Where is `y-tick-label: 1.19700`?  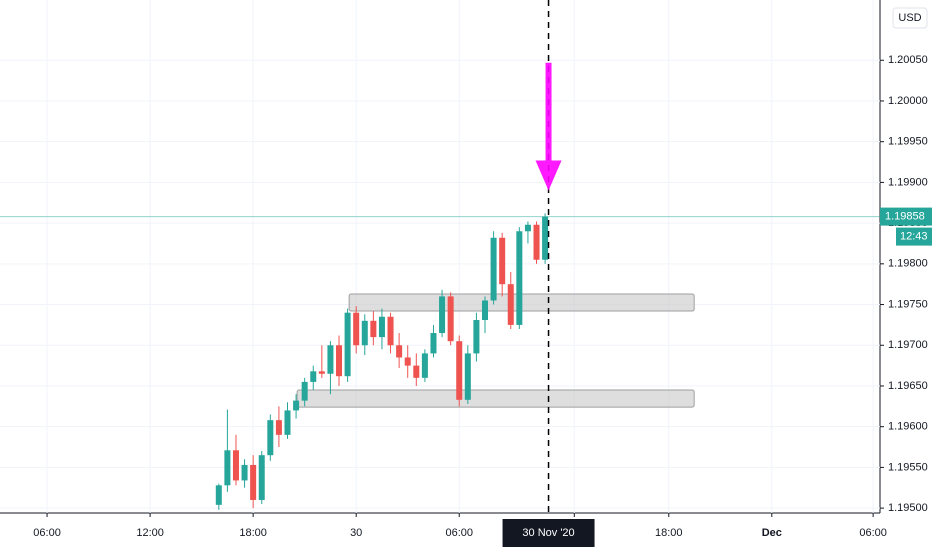
y-tick-label: 1.19700 is located at coordinates (908, 345).